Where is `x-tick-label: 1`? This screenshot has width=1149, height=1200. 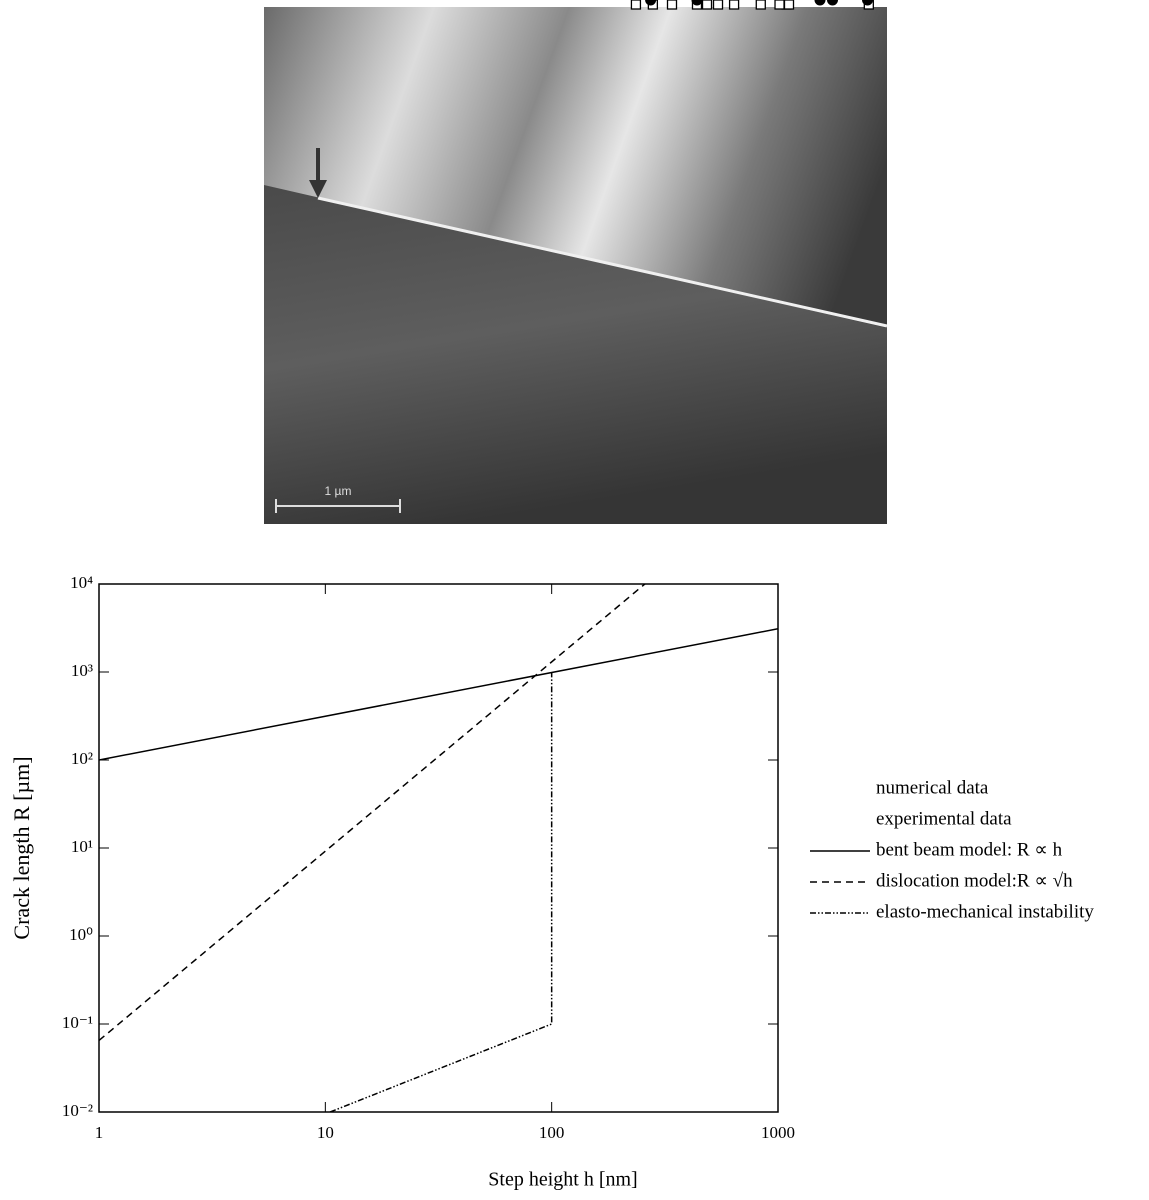
x-tick-label: 1 is located at coordinates (99, 1132).